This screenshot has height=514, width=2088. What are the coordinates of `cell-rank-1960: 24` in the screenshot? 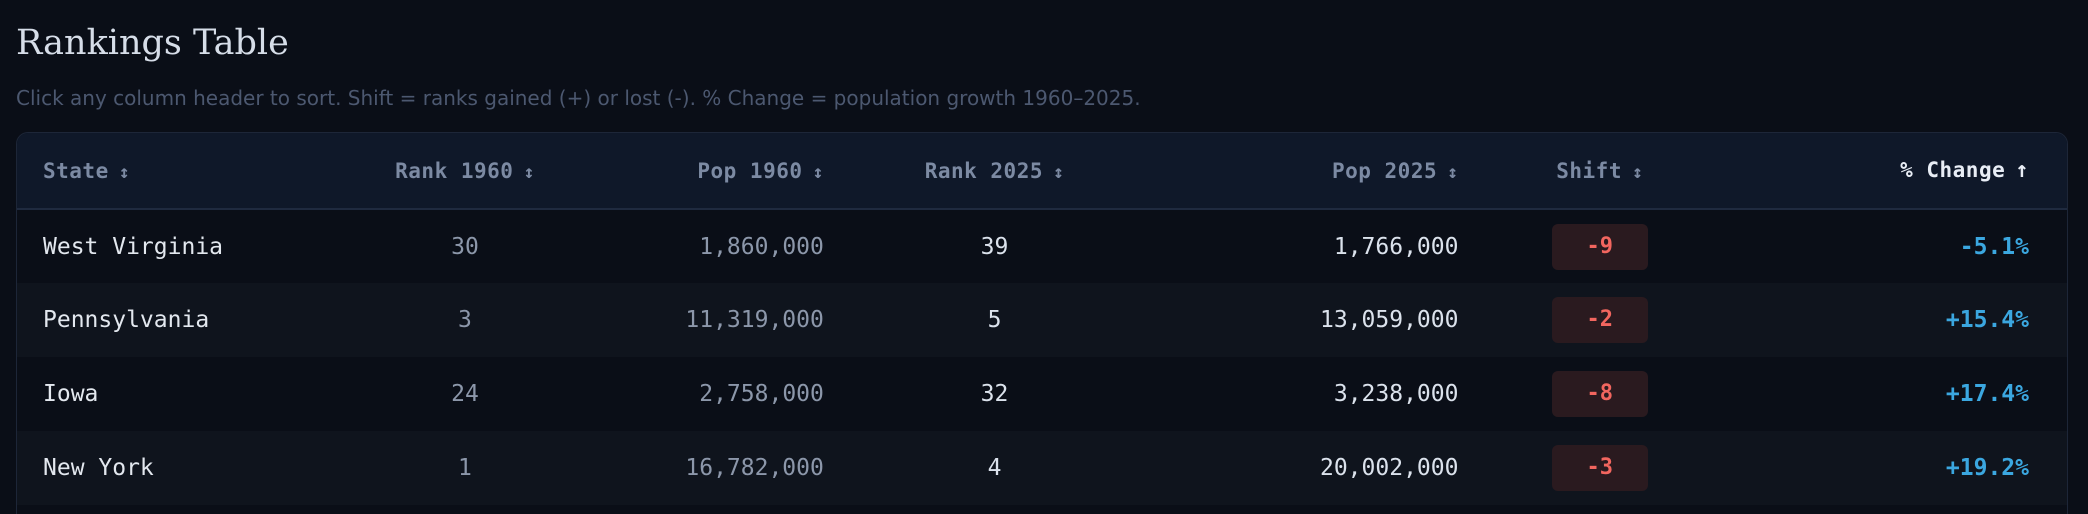 It's located at (465, 394).